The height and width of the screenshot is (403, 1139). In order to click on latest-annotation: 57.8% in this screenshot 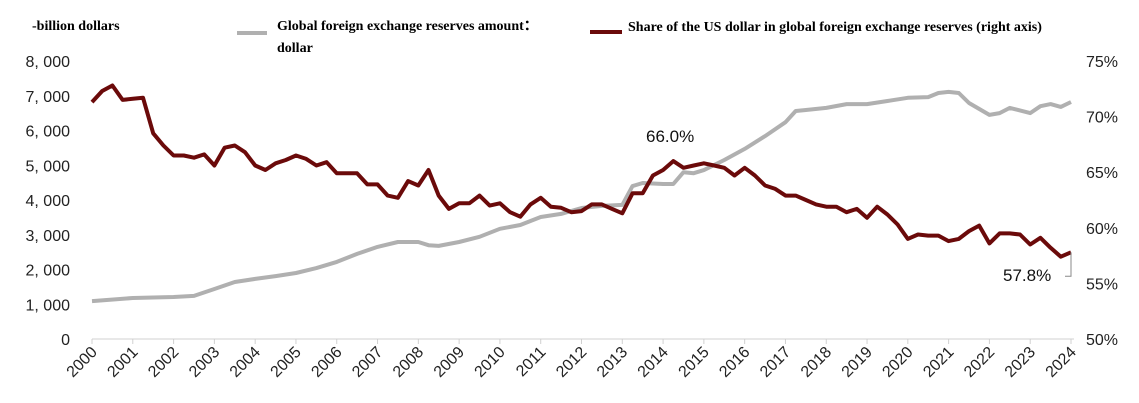, I will do `click(1027, 275)`.